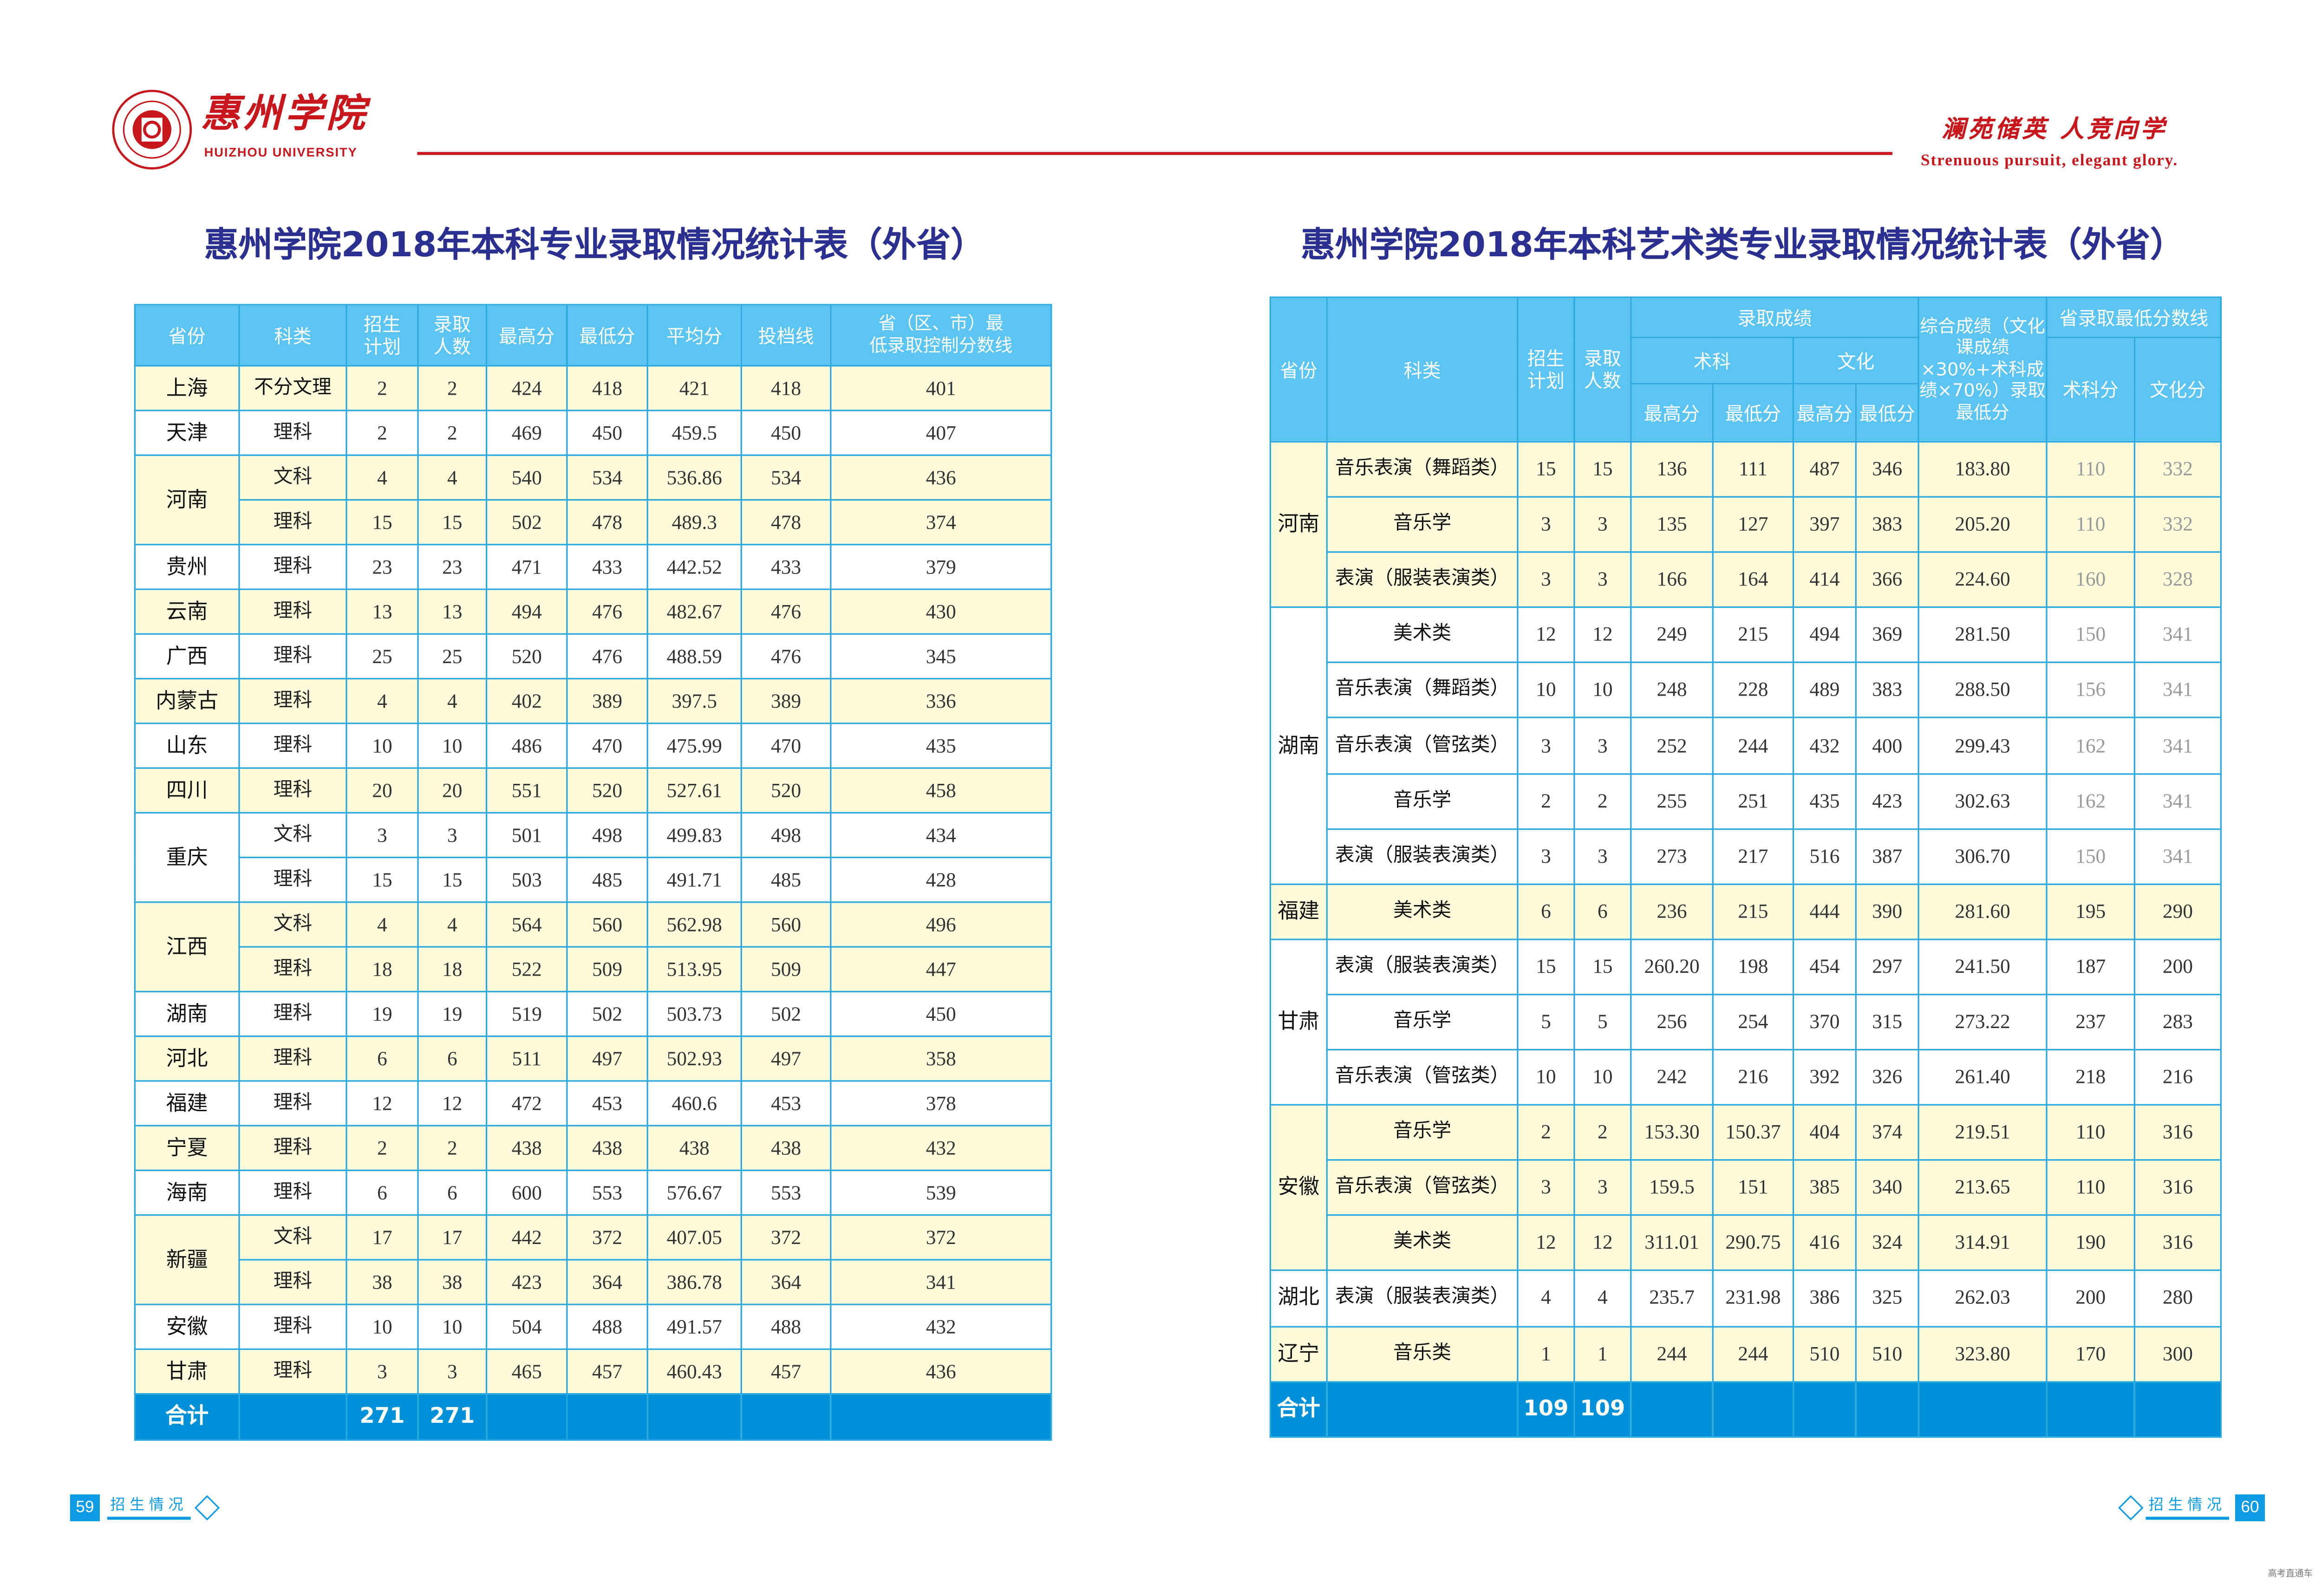 The height and width of the screenshot is (1596, 2322). Describe the element at coordinates (2177, 1022) in the screenshot. I see `value-cell: 283` at that location.